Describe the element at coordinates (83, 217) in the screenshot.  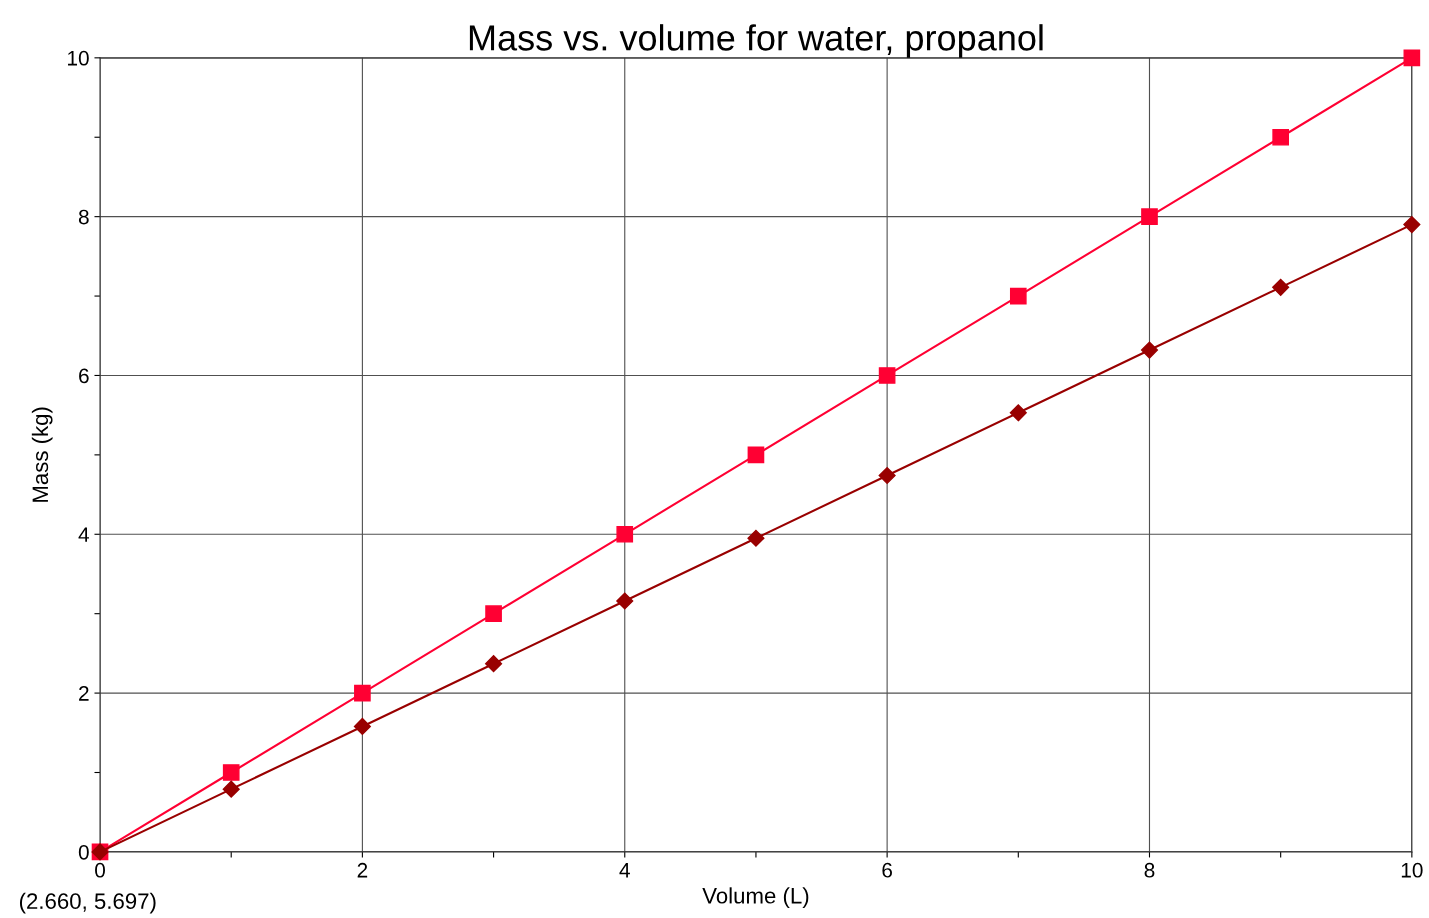
I see `y-tick-label: 8` at that location.